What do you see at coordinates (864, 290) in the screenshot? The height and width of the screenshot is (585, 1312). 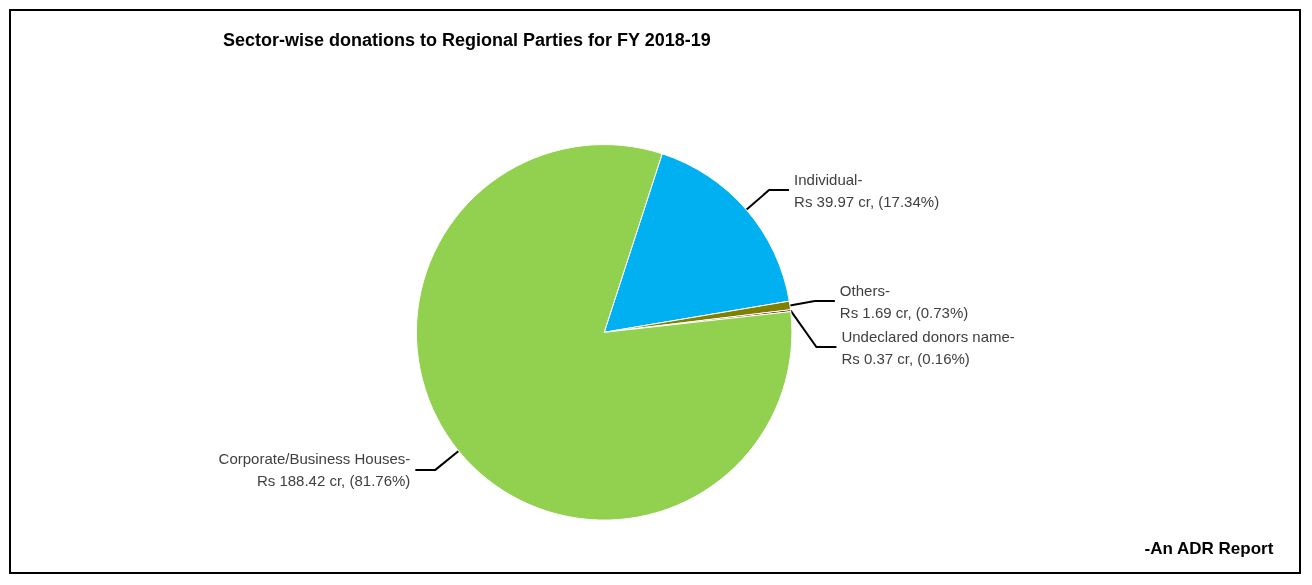 I see `slice-label: Others-` at bounding box center [864, 290].